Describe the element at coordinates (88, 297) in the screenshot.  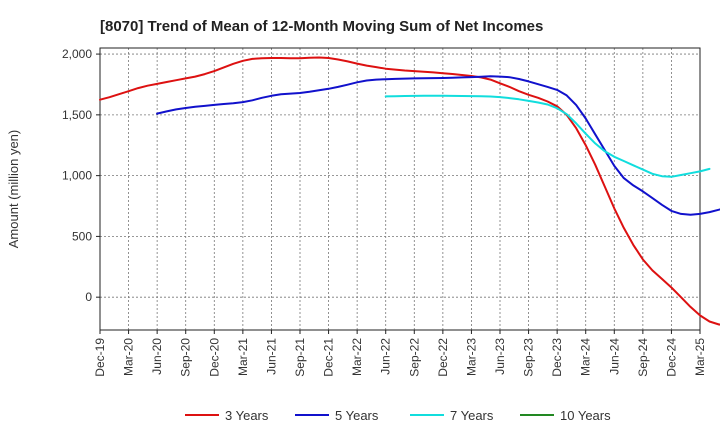
I see `y-tick-label: 0` at that location.